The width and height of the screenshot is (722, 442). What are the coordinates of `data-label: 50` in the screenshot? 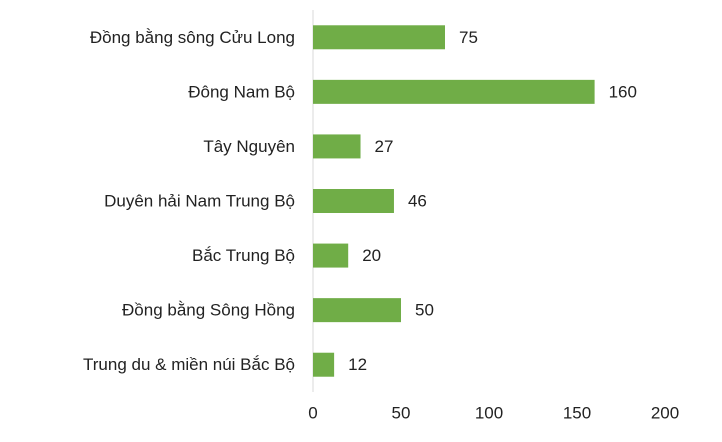 It's located at (424, 310).